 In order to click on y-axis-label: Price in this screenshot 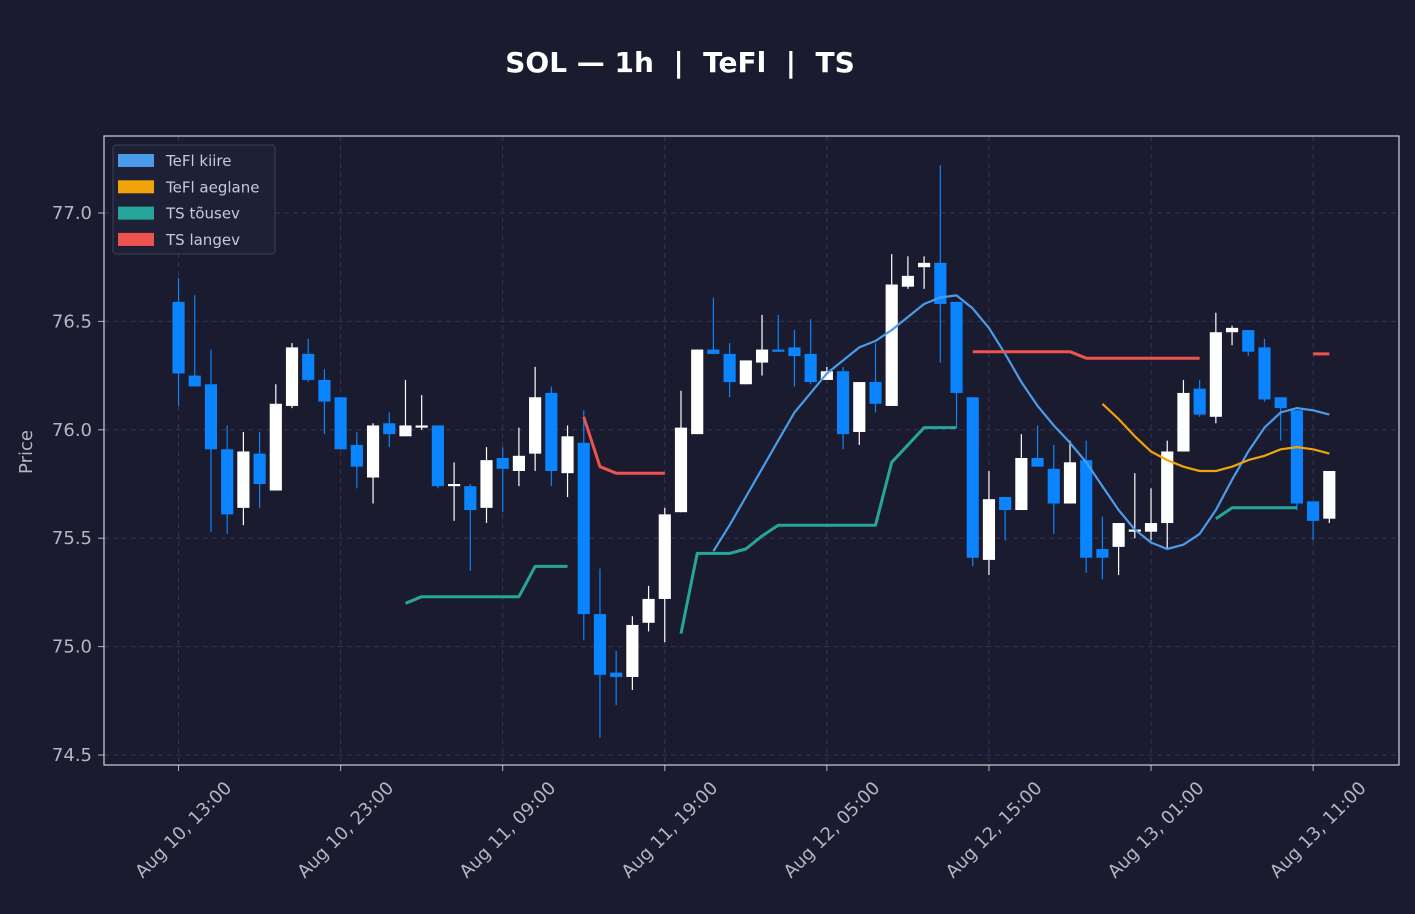, I will do `click(26, 452)`.